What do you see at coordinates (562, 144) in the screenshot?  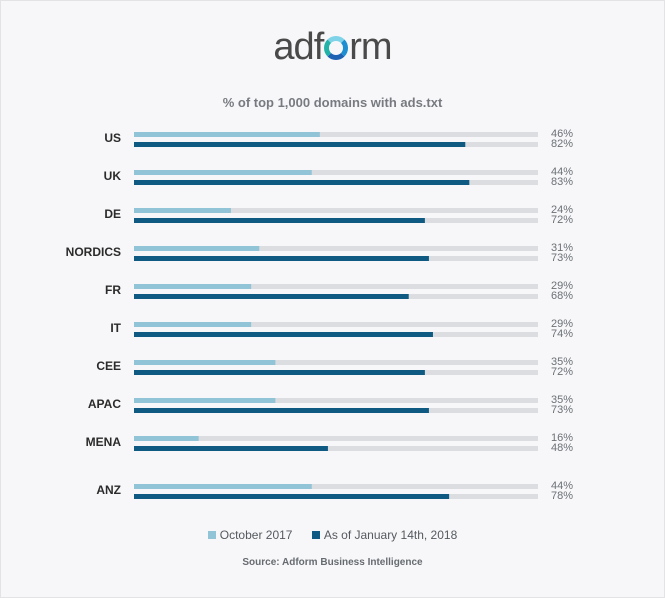 I see `value-label-jan: 82%` at bounding box center [562, 144].